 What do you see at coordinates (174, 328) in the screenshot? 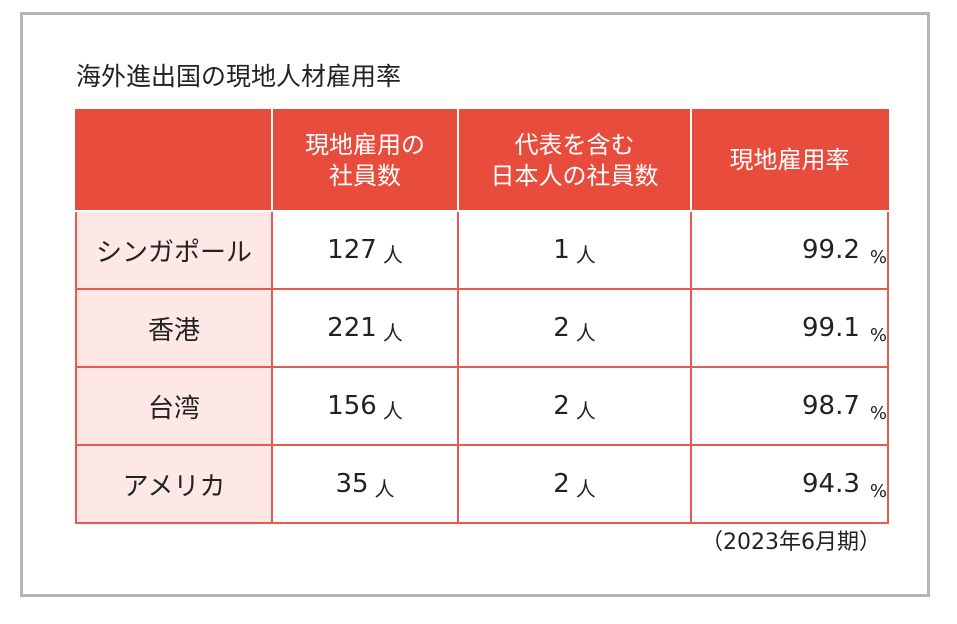
I see `country-cell: 香港` at bounding box center [174, 328].